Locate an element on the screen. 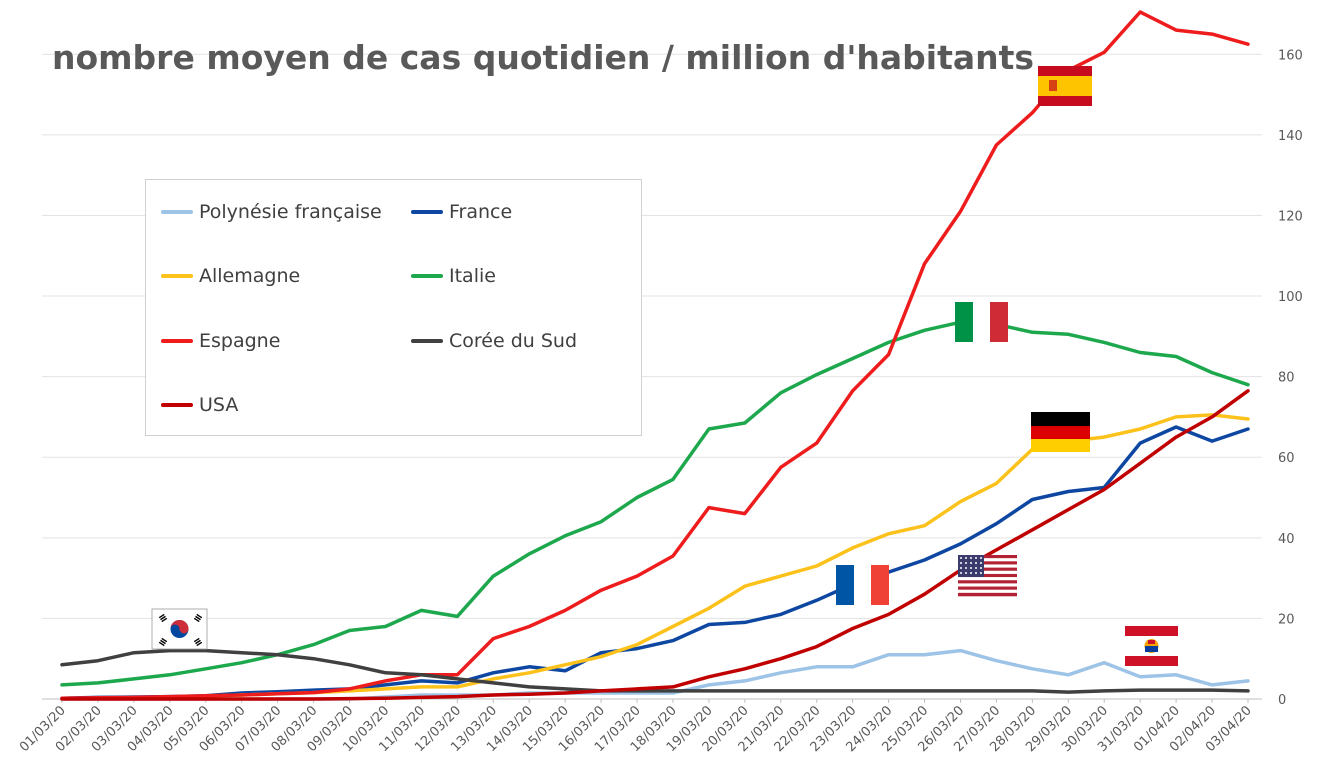 The image size is (1326, 780). series-line-cor-e-du-sud is located at coordinates (655, 671).